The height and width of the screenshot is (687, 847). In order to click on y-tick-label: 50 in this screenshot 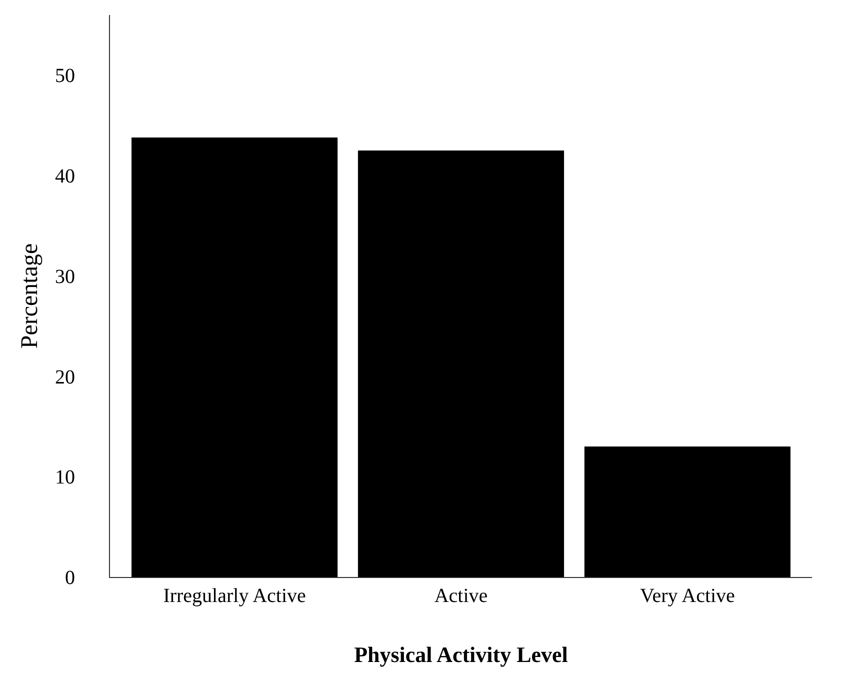, I will do `click(65, 76)`.